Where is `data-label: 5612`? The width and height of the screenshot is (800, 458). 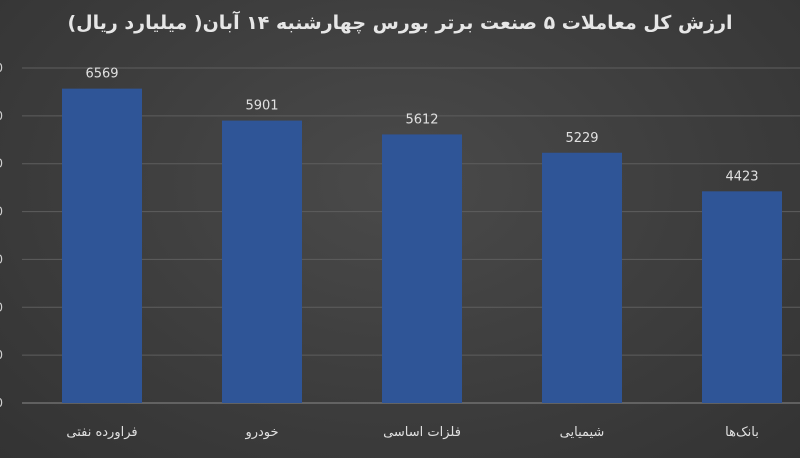 data-label: 5612 is located at coordinates (421, 119).